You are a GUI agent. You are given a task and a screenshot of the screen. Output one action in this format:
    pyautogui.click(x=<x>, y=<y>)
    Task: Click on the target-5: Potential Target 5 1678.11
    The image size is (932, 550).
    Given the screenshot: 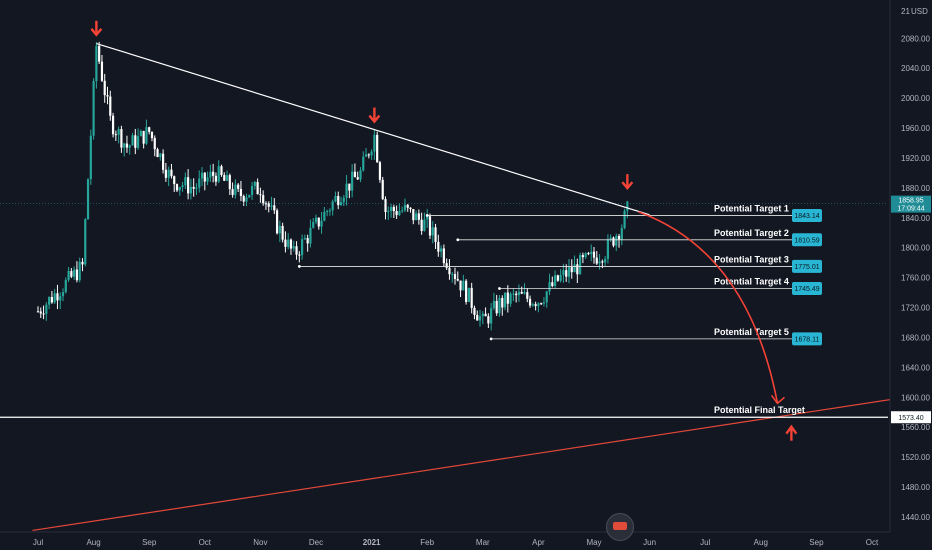 What is the action you would take?
    pyautogui.click(x=655, y=336)
    